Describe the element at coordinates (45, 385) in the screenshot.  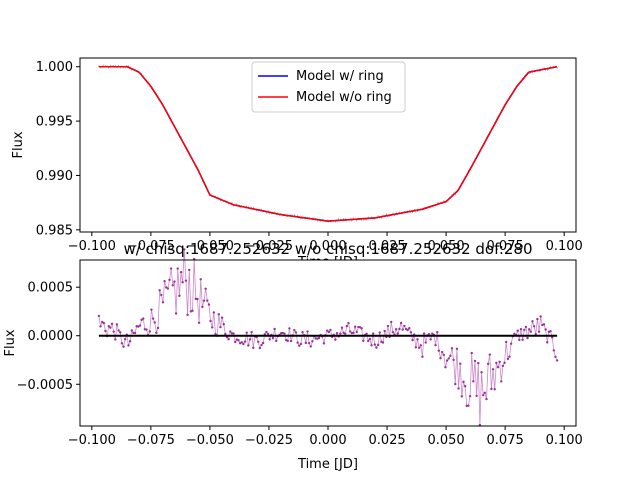
I see `y-tick-label: −0.0005` at that location.